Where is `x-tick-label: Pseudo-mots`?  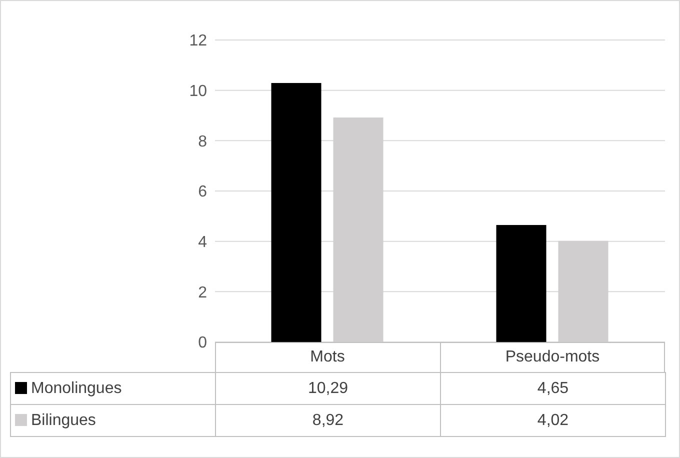
x-tick-label: Pseudo-mots is located at coordinates (552, 357).